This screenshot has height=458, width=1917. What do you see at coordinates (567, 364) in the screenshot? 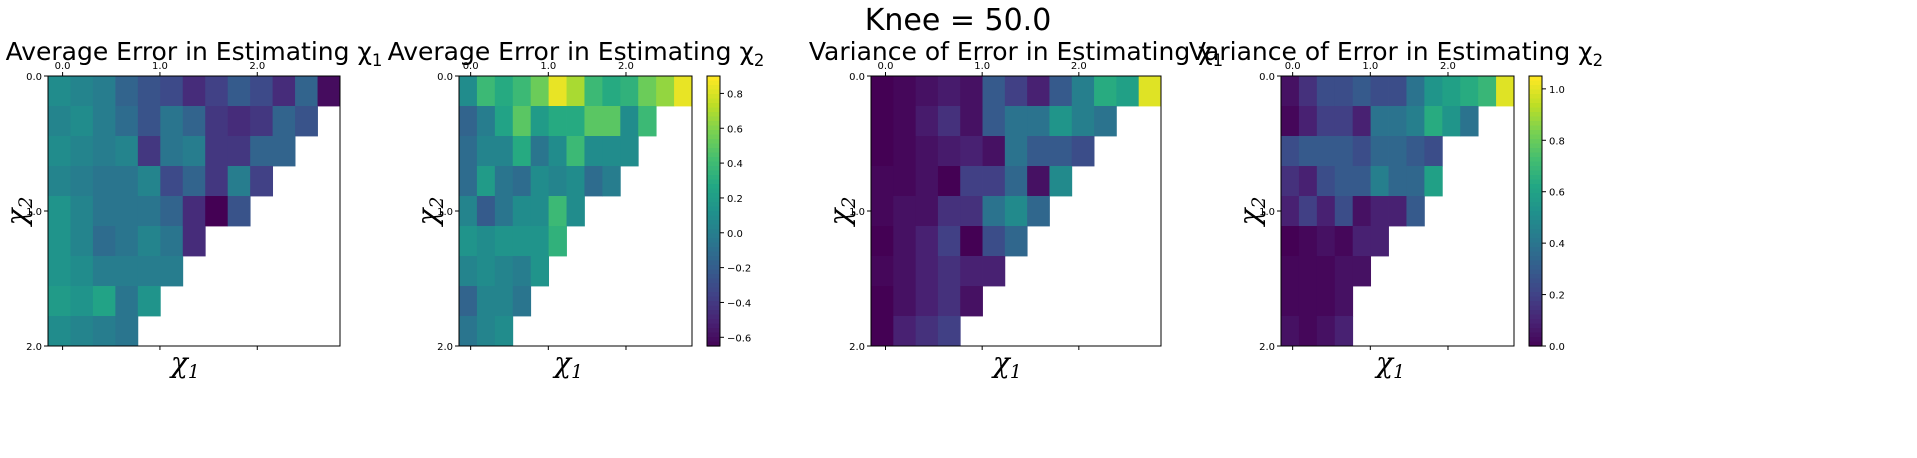
I see `x-axis-label: χ1` at bounding box center [567, 364].